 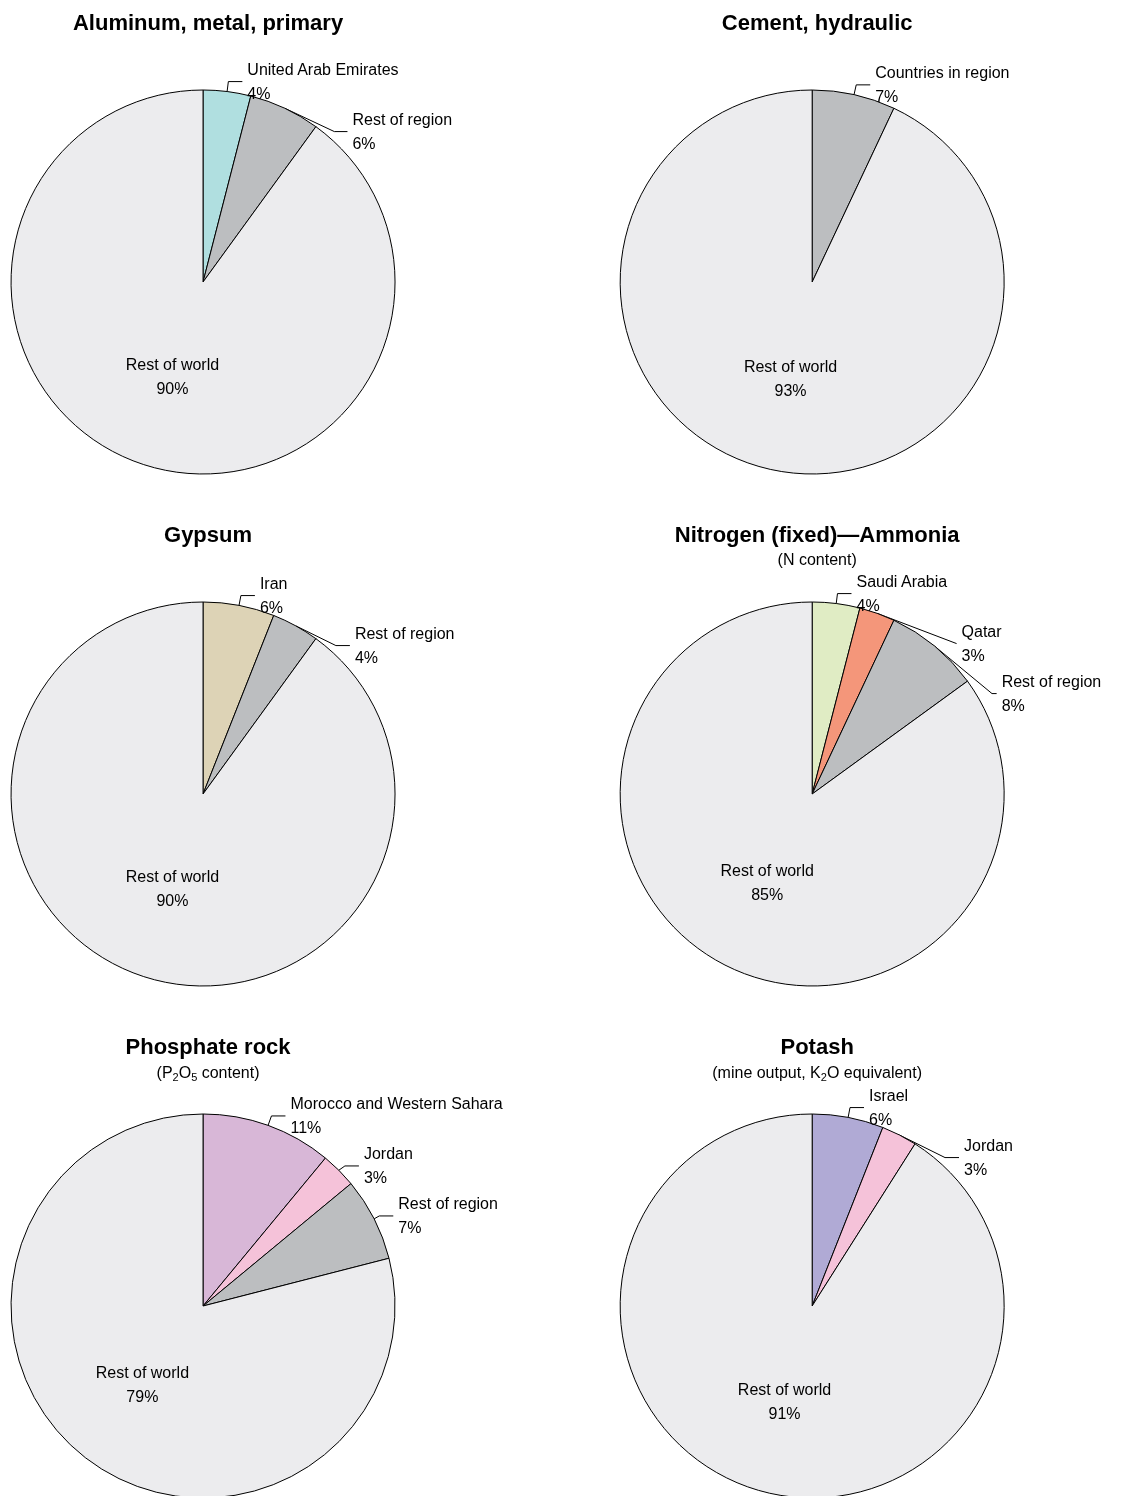 I want to click on slice-label: Israel, so click(x=889, y=1096).